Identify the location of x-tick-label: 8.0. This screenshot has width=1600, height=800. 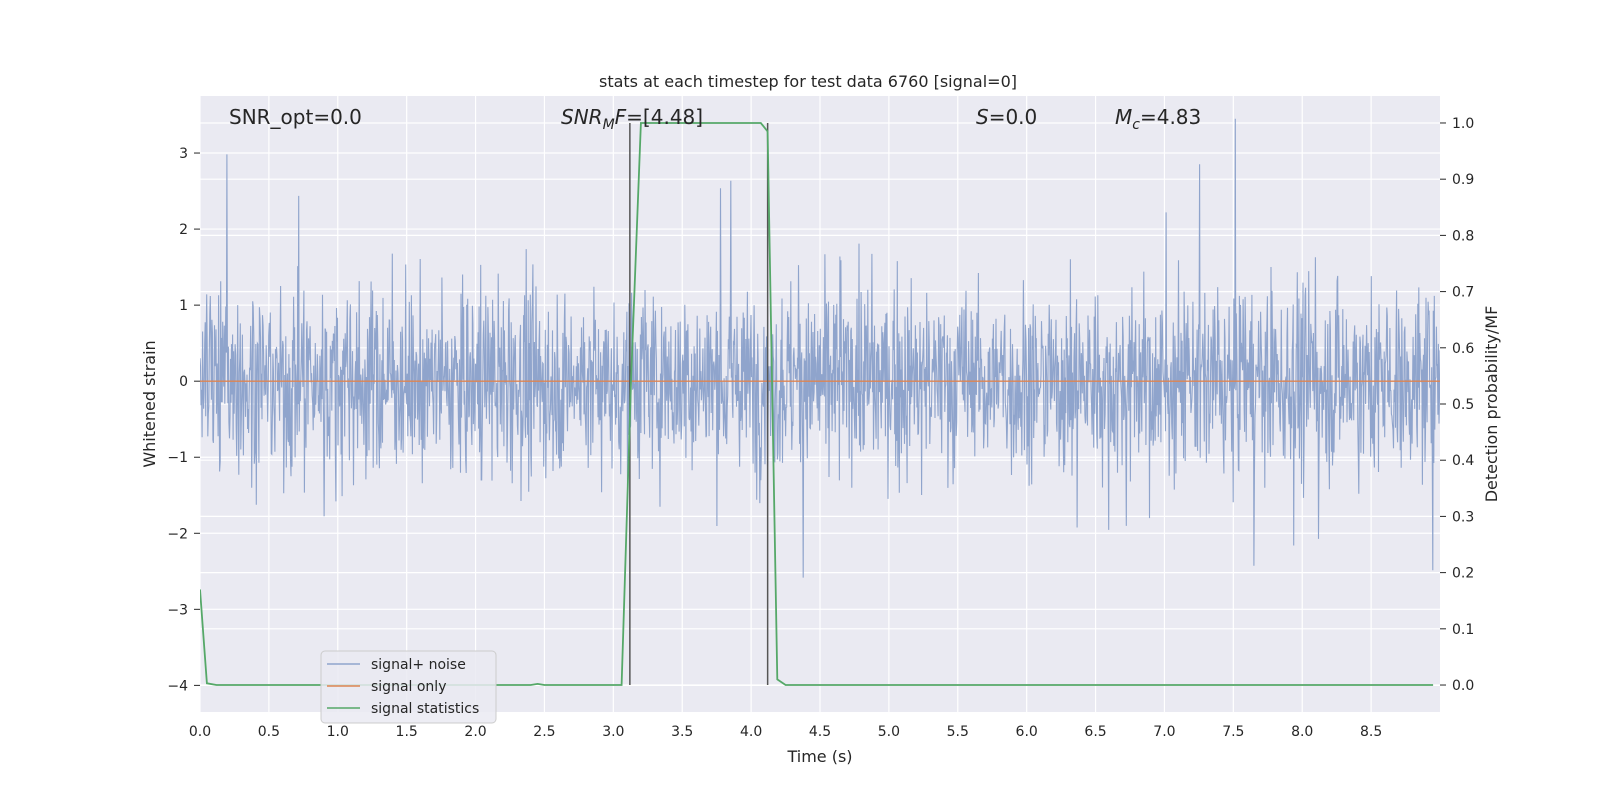
(1302, 732).